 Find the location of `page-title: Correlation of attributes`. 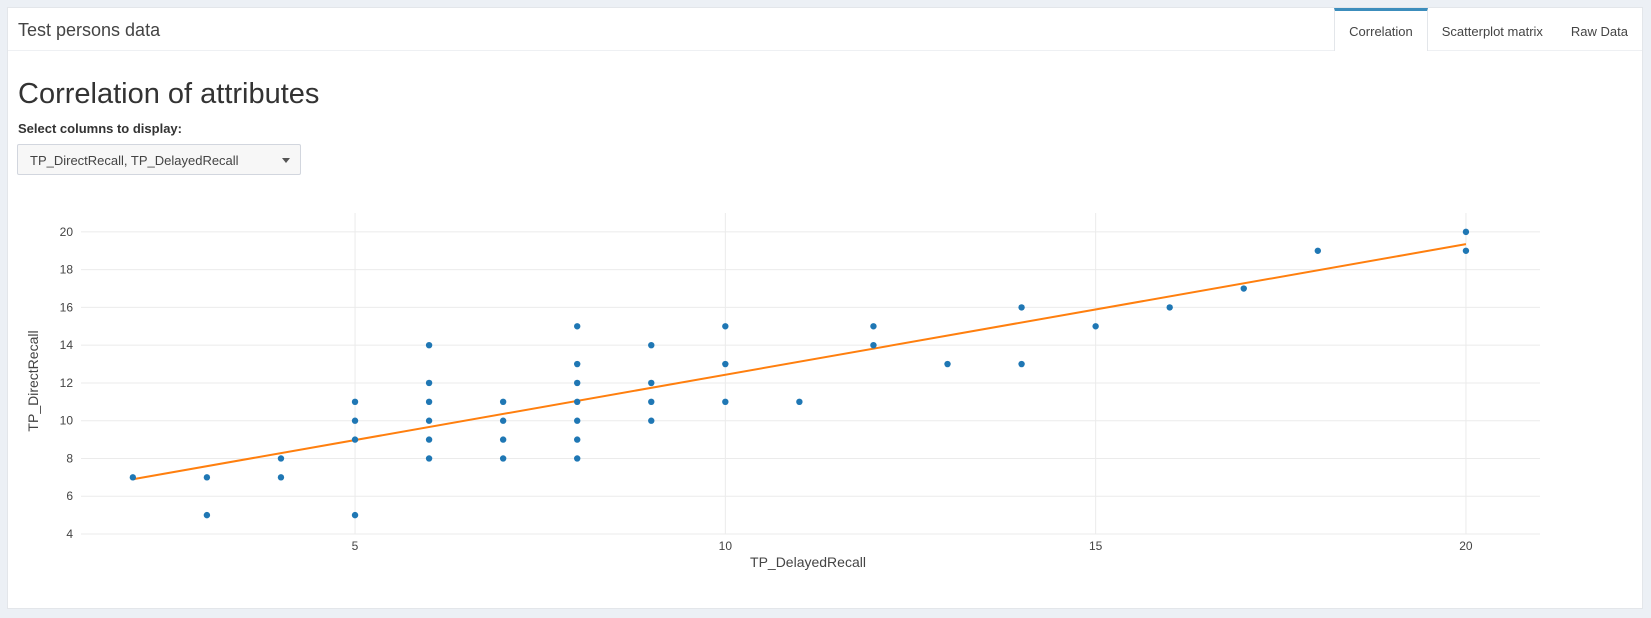

page-title: Correlation of attributes is located at coordinates (169, 94).